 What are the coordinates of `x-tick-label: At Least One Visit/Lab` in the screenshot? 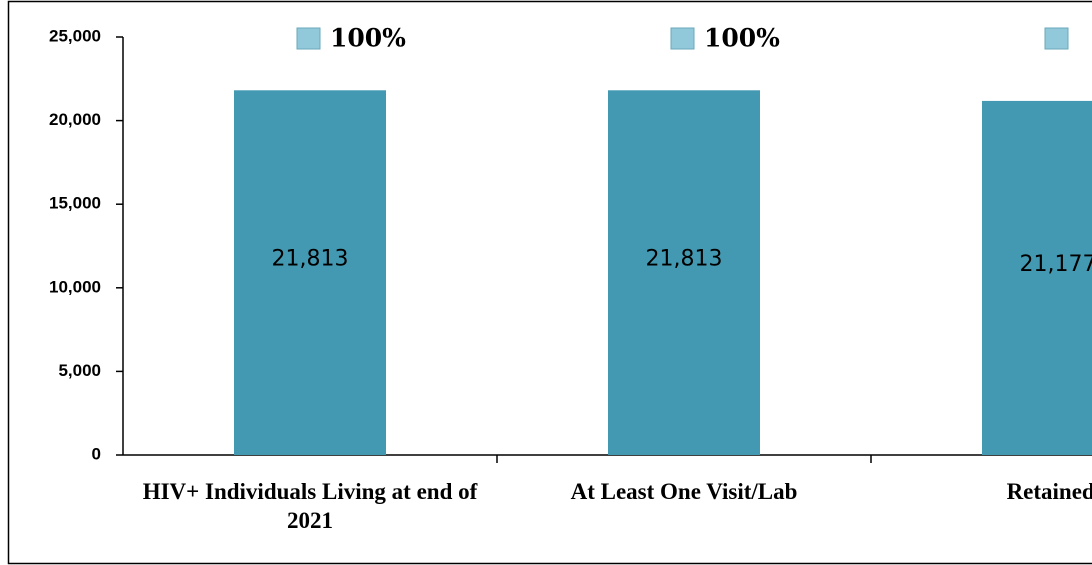 It's located at (684, 491).